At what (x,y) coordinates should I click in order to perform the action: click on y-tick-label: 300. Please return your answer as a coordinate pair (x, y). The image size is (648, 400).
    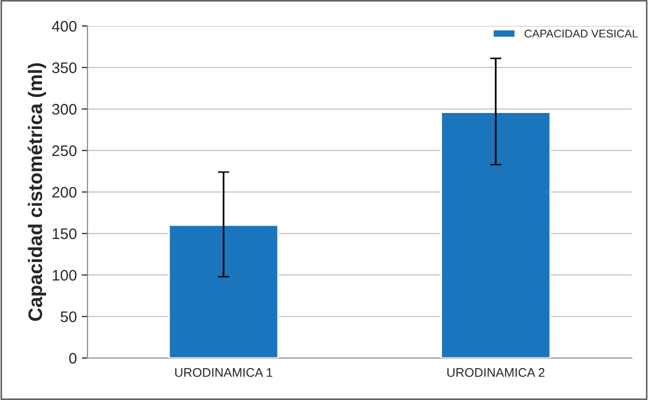
    Looking at the image, I should click on (64, 109).